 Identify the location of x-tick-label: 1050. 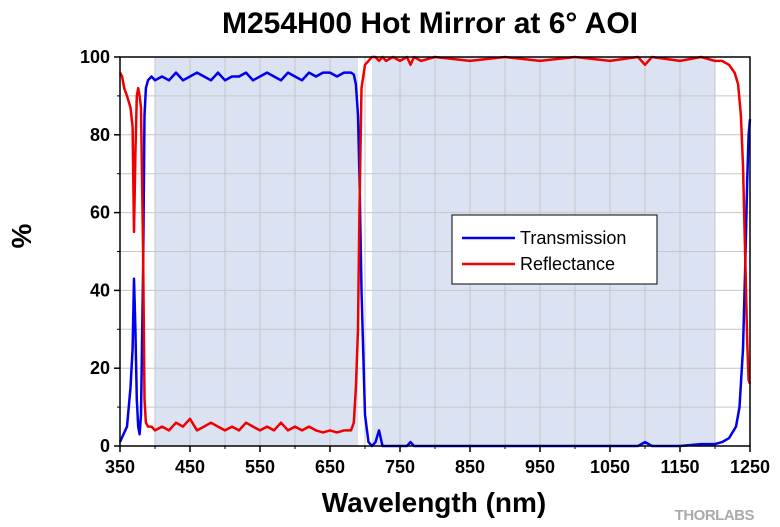
(610, 467).